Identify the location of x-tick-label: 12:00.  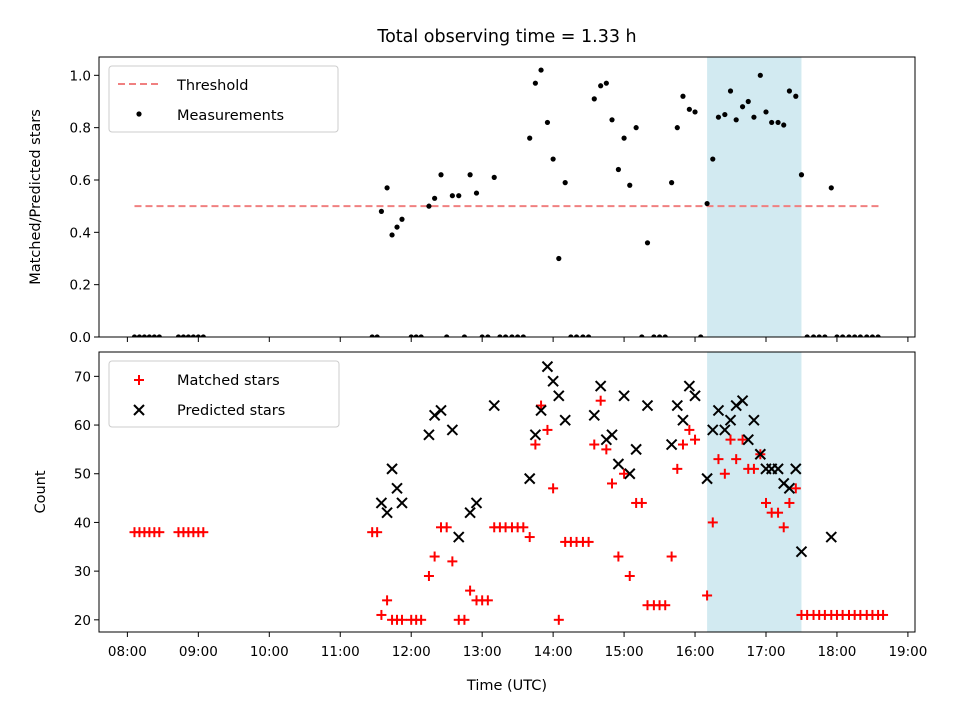
(411, 652).